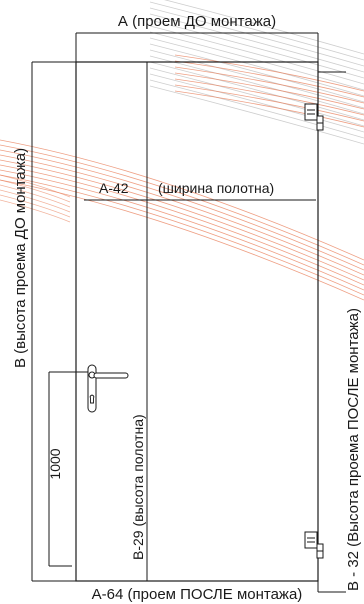  What do you see at coordinates (197, 21) in the screenshot?
I see `top-opening-label: А (проем ДО монтажа)` at bounding box center [197, 21].